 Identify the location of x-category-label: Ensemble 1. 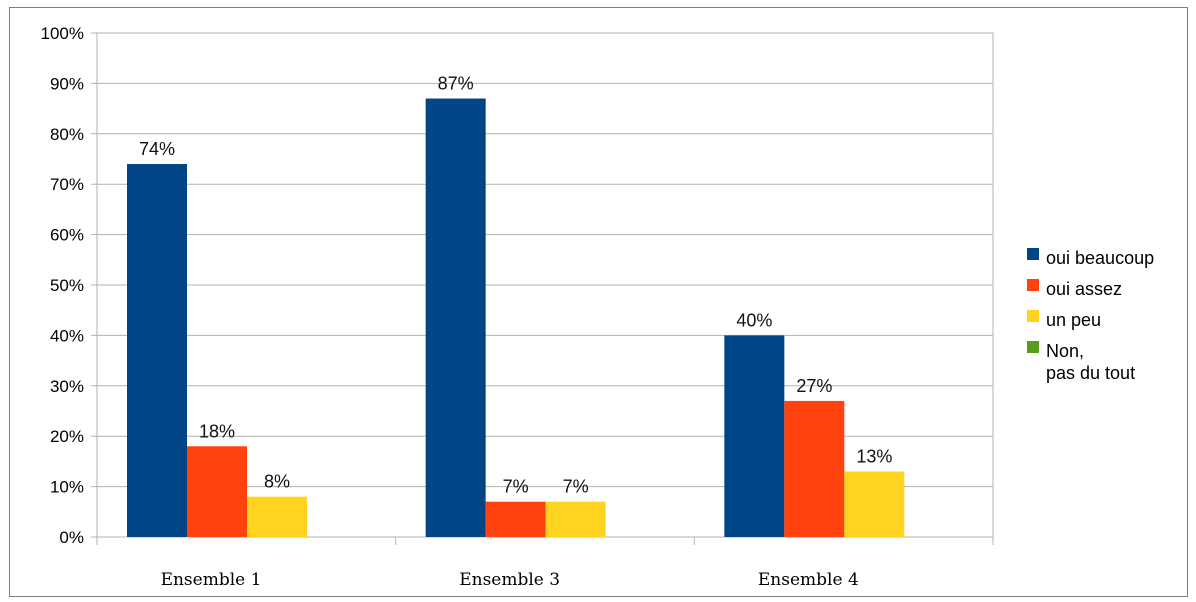
(211, 580).